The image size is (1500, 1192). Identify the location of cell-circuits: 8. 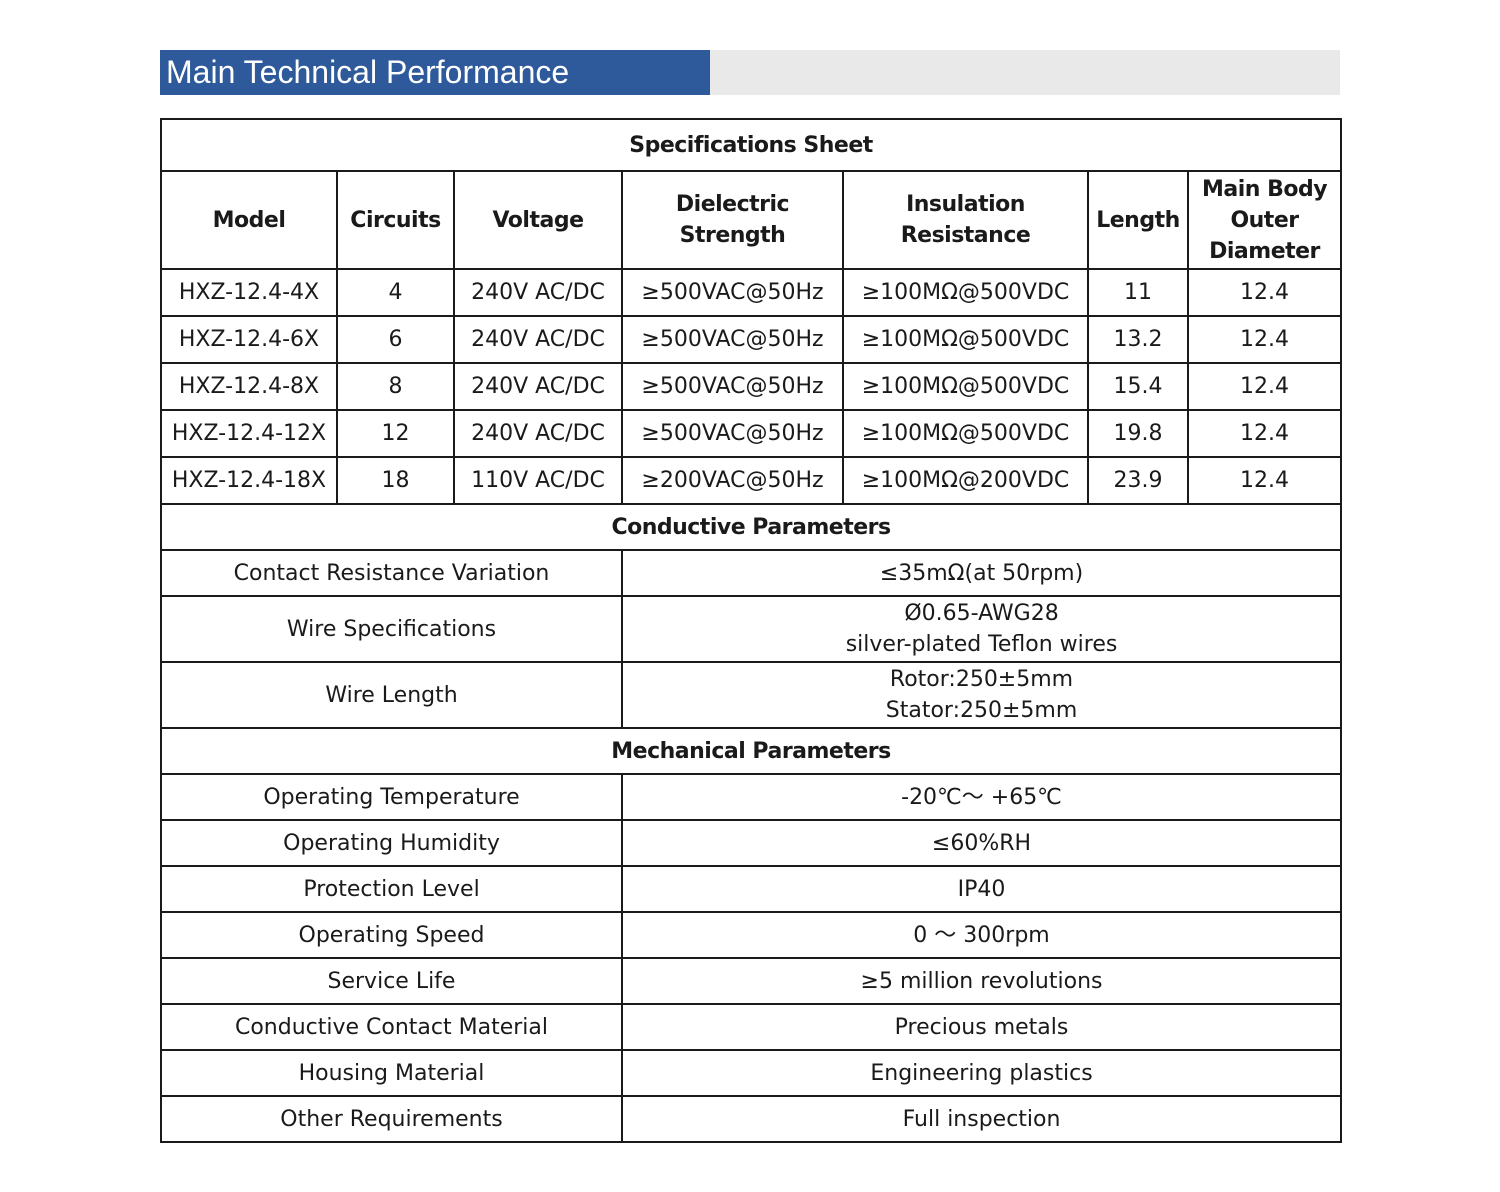
(395, 386).